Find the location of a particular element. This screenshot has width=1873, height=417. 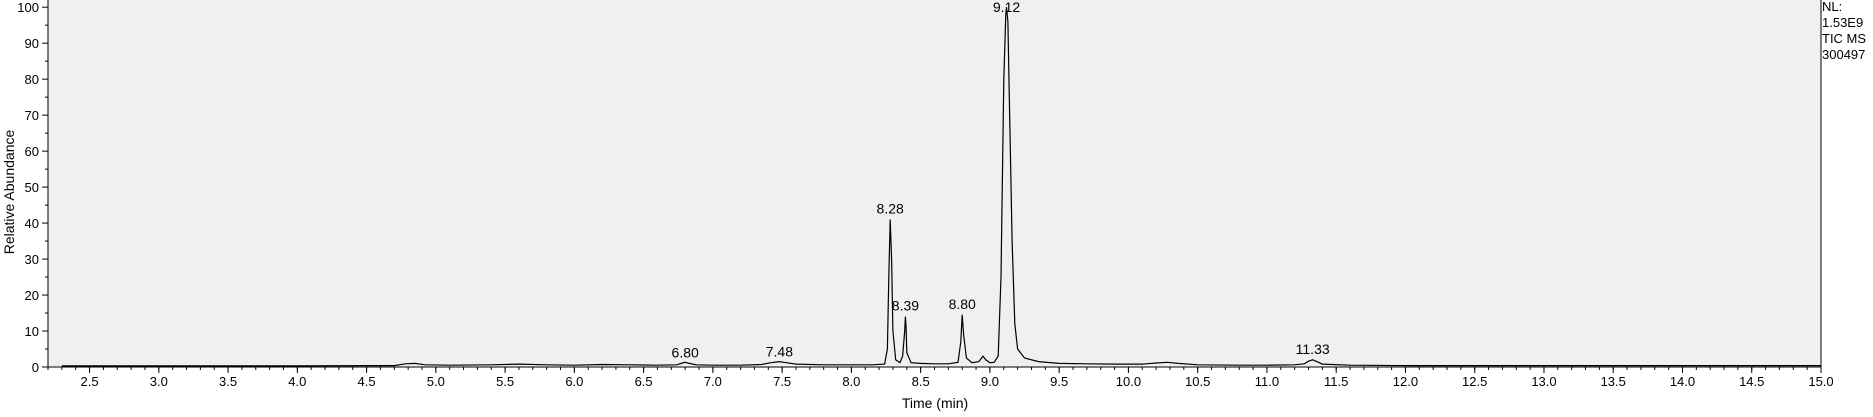

x-tick-label: 2.5 is located at coordinates (90, 381).